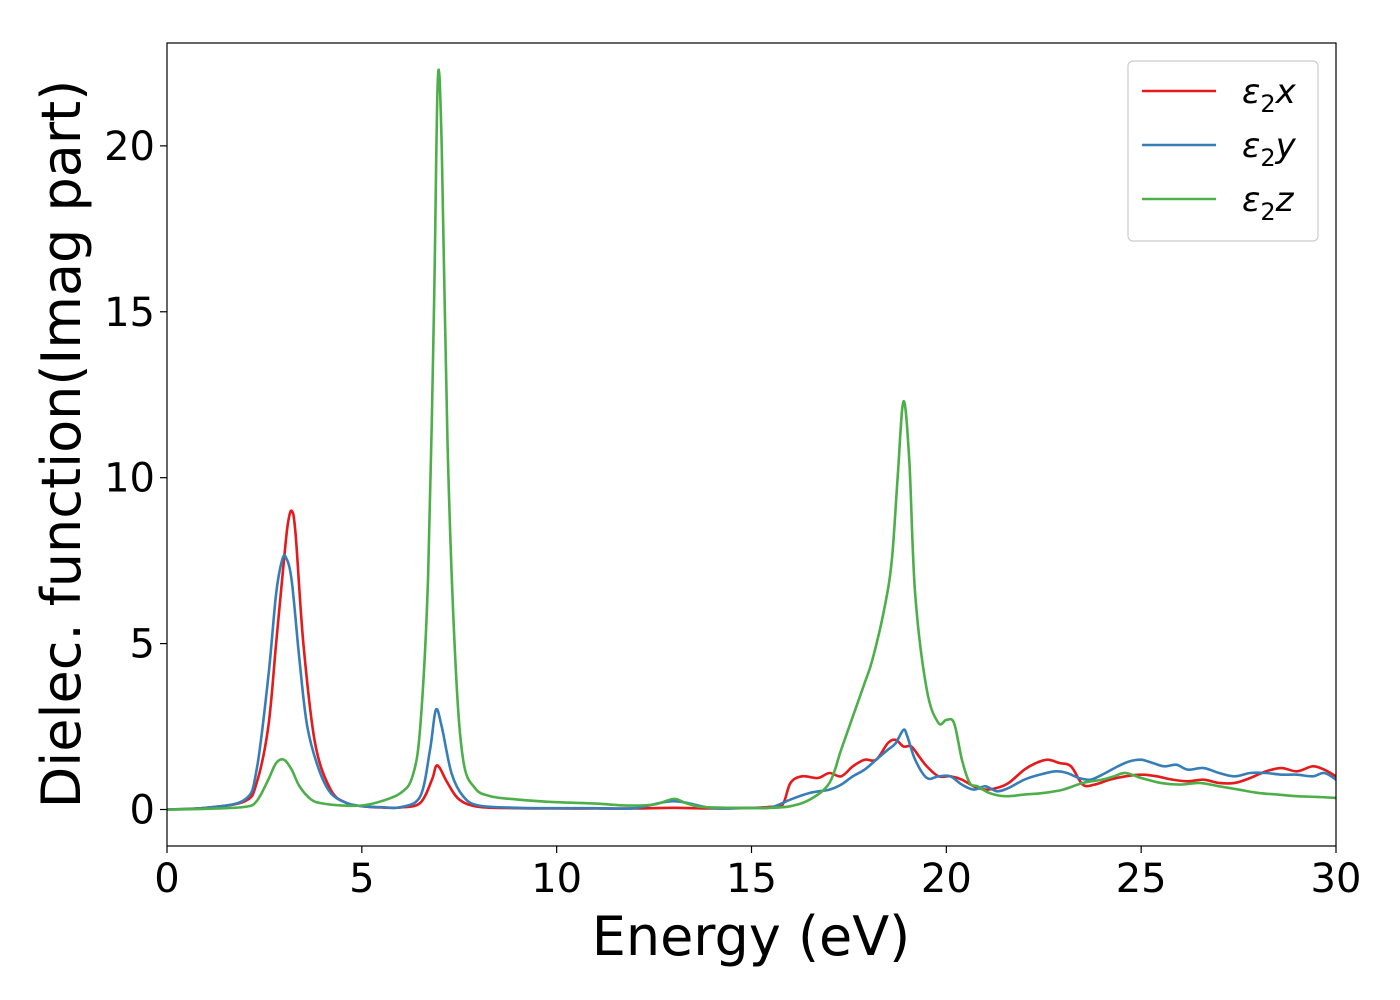  I want to click on x-tick-label: 10, so click(556, 879).